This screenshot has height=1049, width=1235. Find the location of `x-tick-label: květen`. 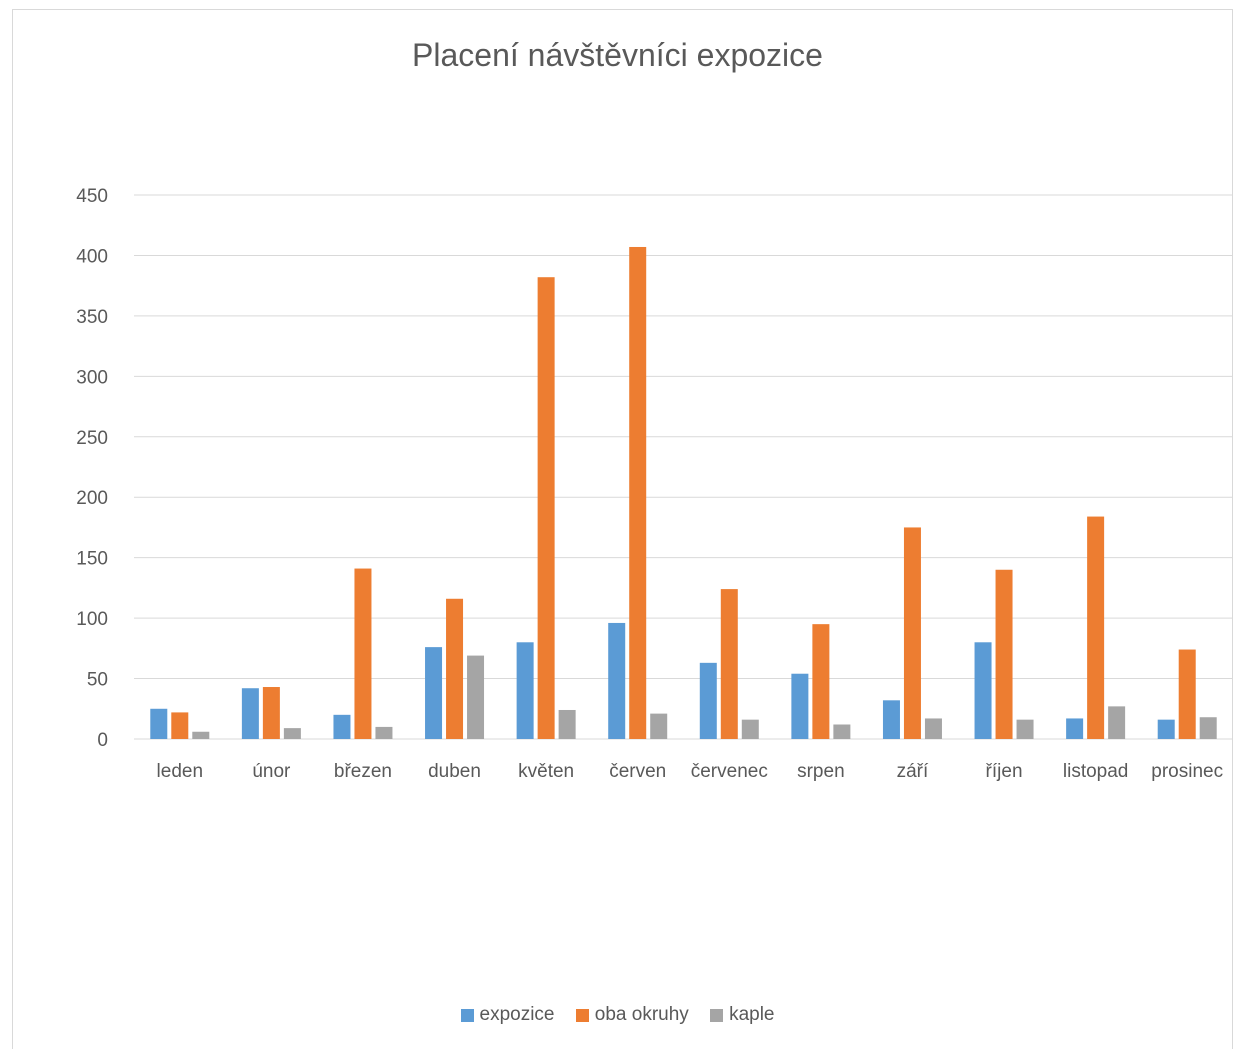

x-tick-label: květen is located at coordinates (546, 771).